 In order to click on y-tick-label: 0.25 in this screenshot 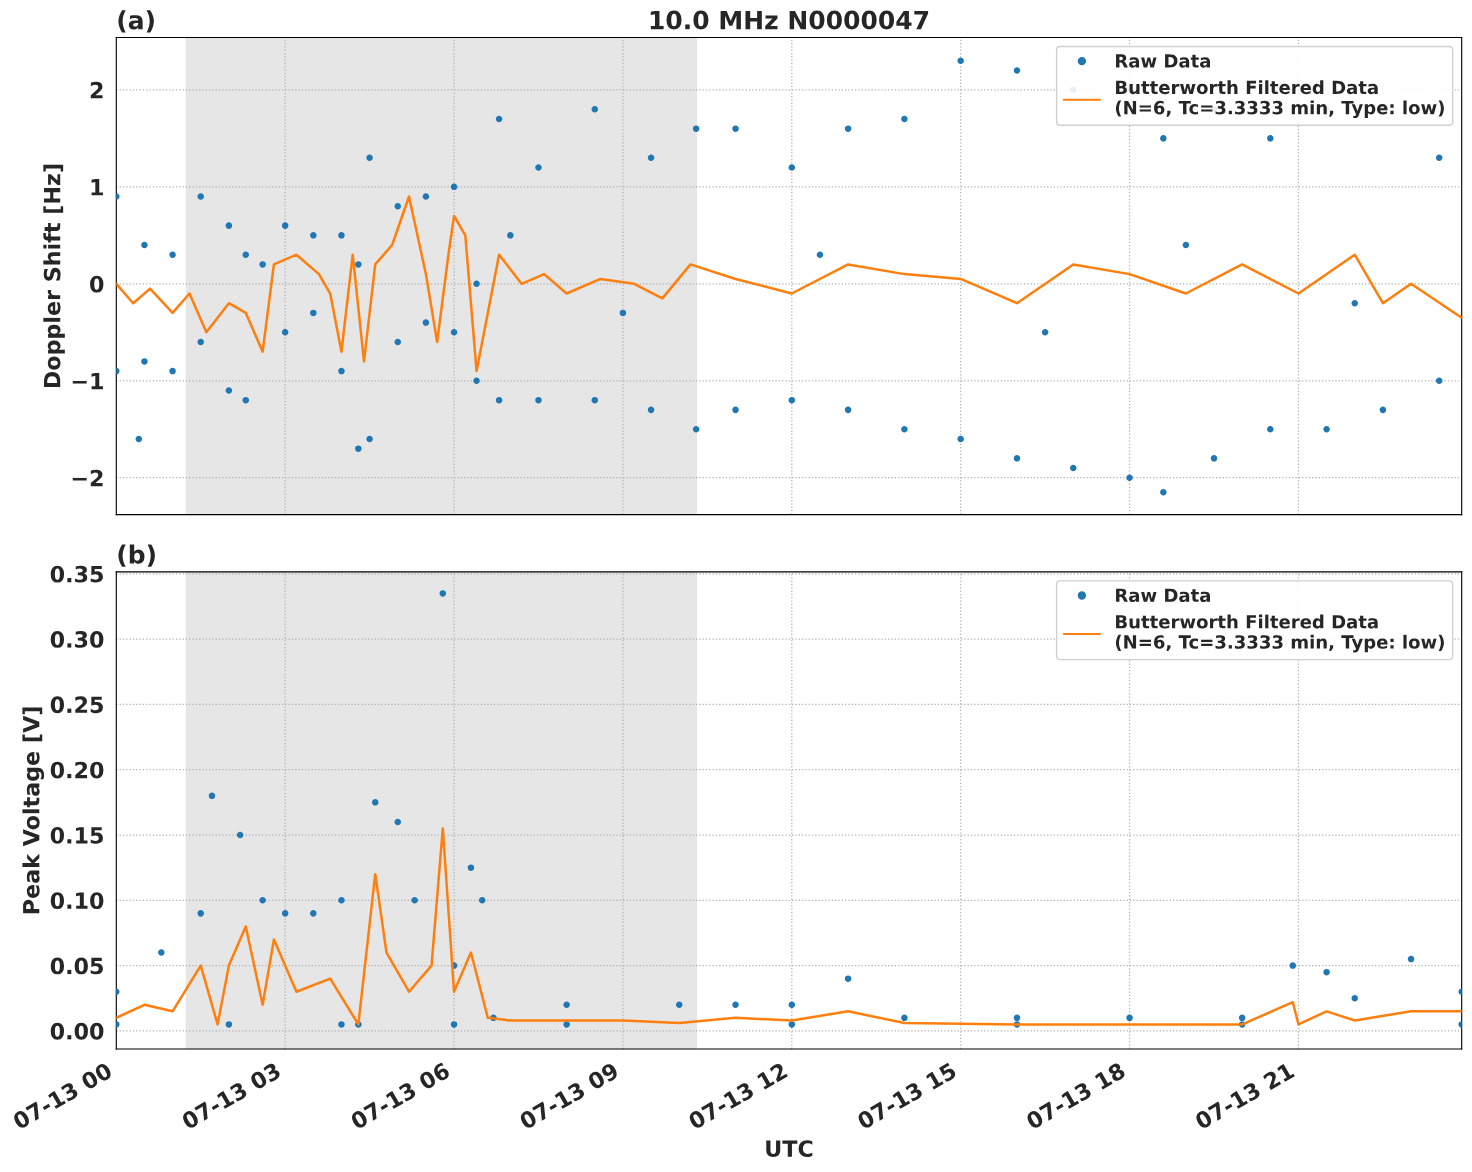, I will do `click(76, 705)`.